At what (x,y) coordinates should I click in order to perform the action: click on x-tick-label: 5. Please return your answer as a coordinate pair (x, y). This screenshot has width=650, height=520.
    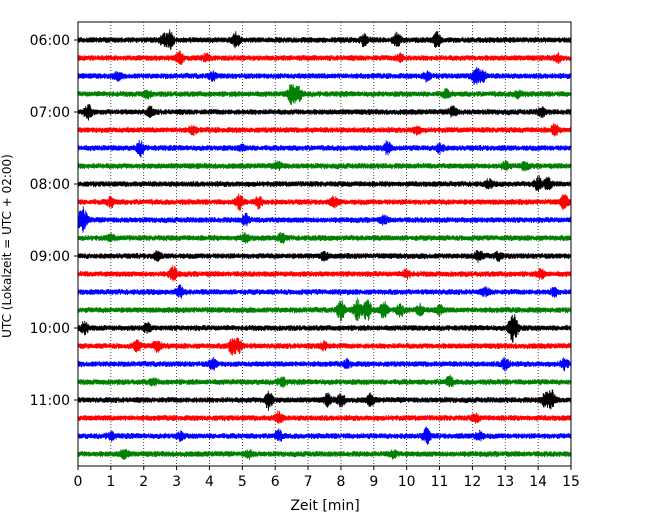
    Looking at the image, I should click on (242, 482).